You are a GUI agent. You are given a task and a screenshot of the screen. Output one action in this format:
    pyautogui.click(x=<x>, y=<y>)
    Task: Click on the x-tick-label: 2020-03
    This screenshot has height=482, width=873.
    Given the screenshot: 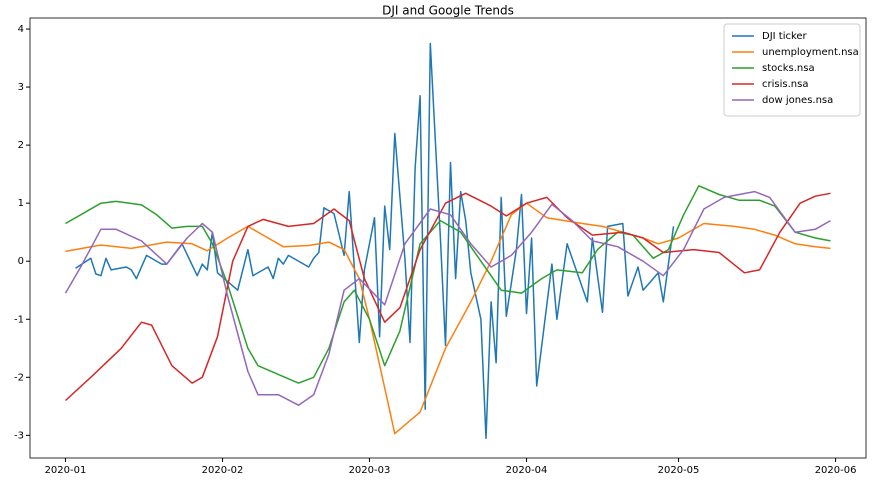 What is the action you would take?
    pyautogui.click(x=370, y=470)
    